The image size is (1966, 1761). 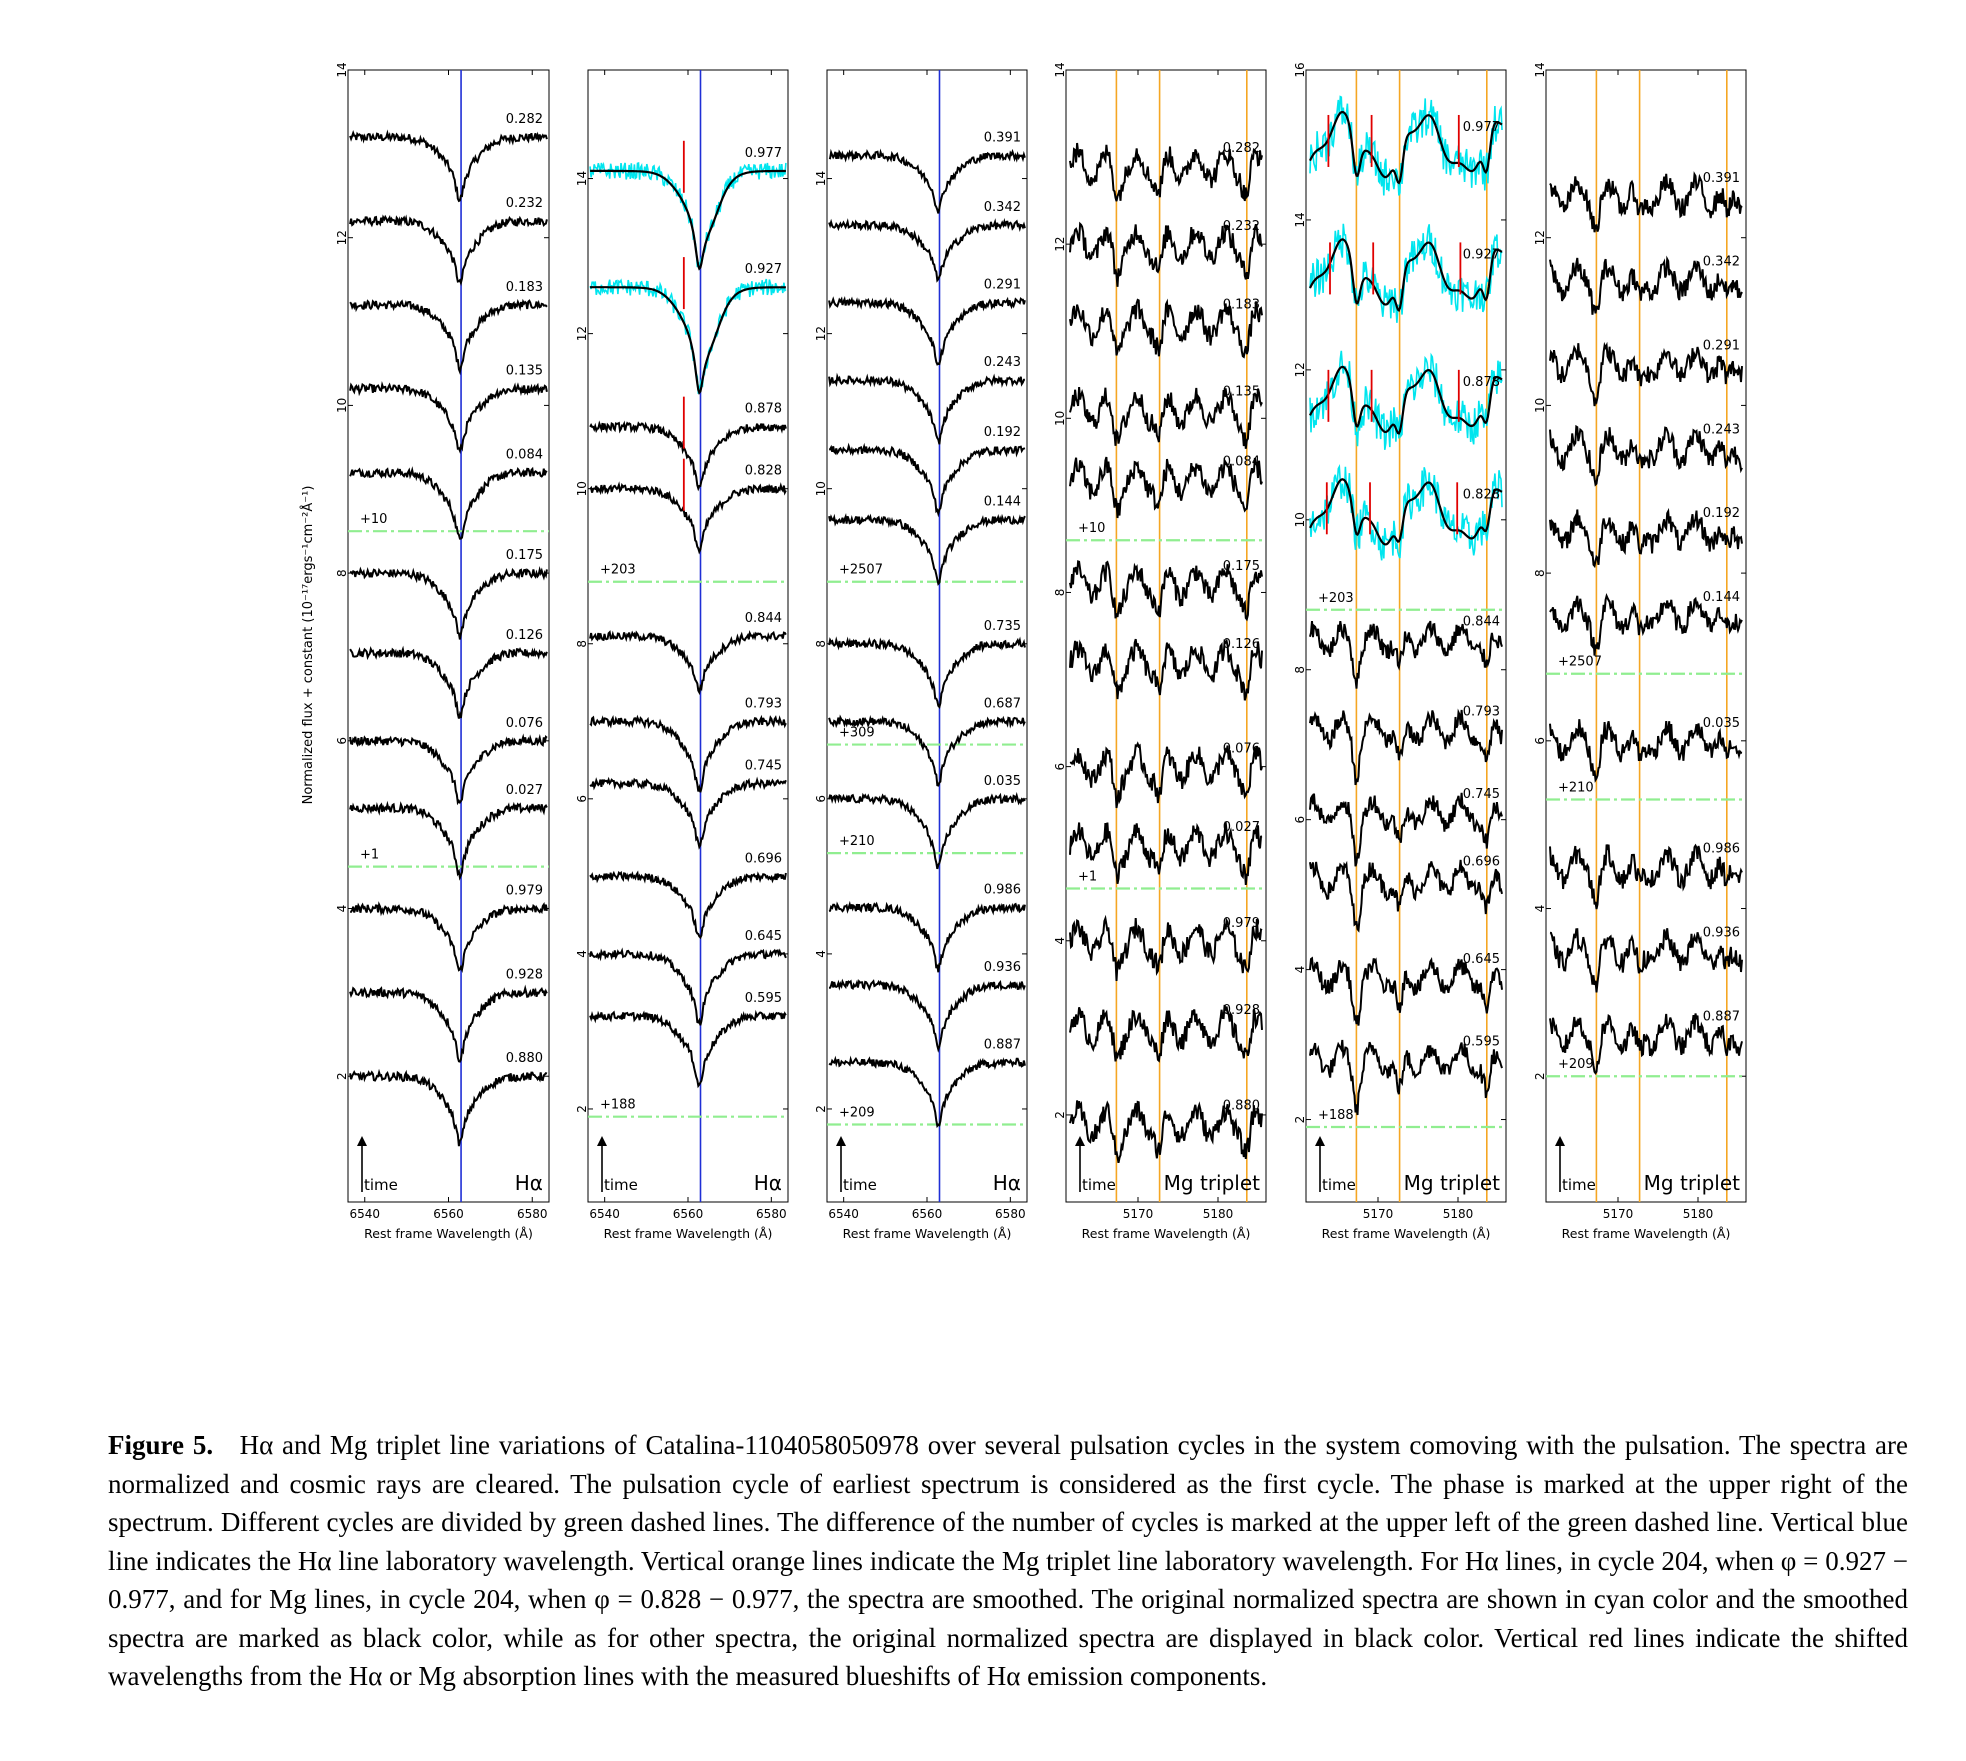 I want to click on cycle-divider-label: +309, so click(x=857, y=733).